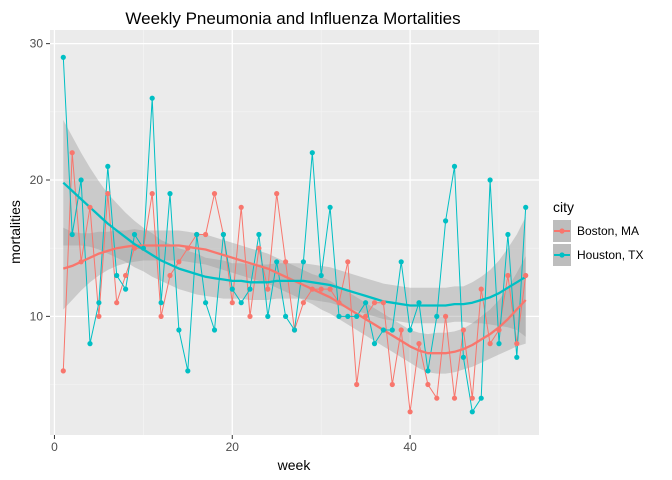 The image size is (672, 480). I want to click on x-axis-title: week, so click(294, 465).